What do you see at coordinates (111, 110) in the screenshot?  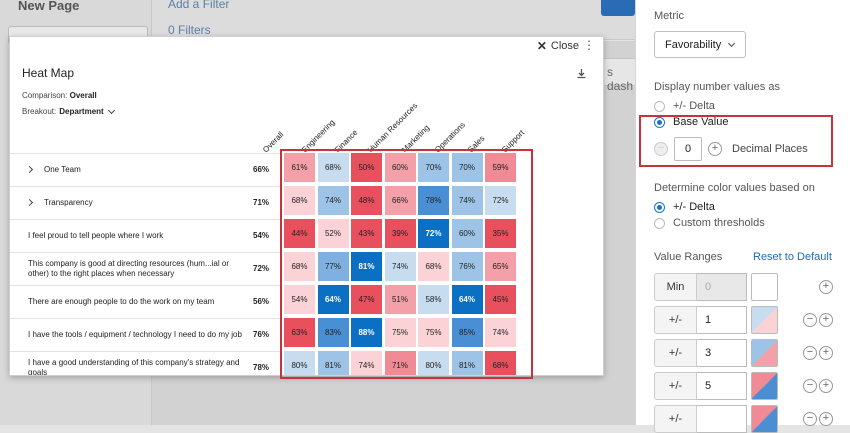 I see `chevron-down-icon` at bounding box center [111, 110].